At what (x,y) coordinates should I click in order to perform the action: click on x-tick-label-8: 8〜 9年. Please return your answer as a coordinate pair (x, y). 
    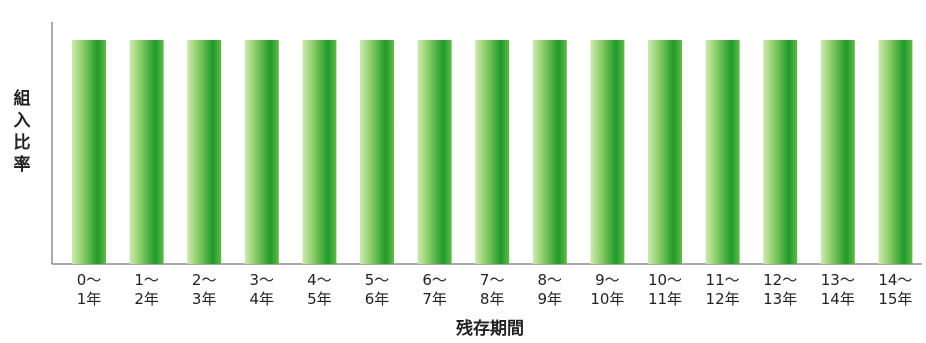
    Looking at the image, I should click on (550, 289).